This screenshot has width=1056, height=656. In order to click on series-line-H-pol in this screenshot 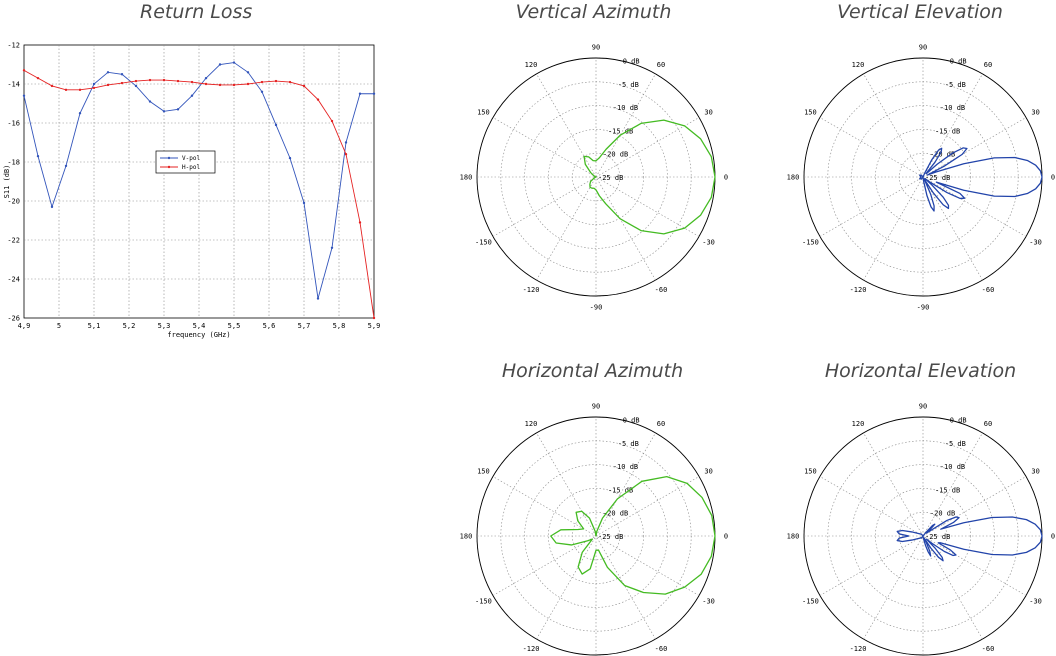, I will do `click(199, 194)`.